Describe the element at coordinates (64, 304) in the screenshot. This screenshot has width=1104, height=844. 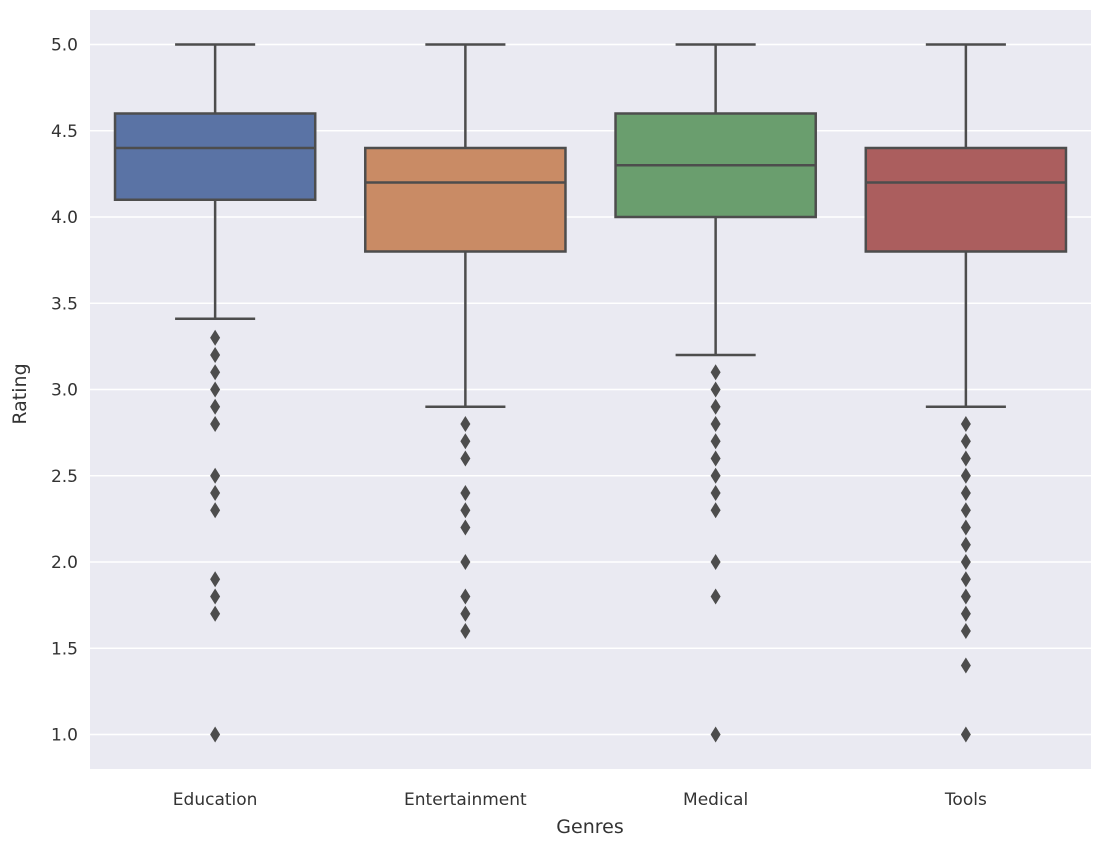
I see `y-tick-label: 3.5` at that location.